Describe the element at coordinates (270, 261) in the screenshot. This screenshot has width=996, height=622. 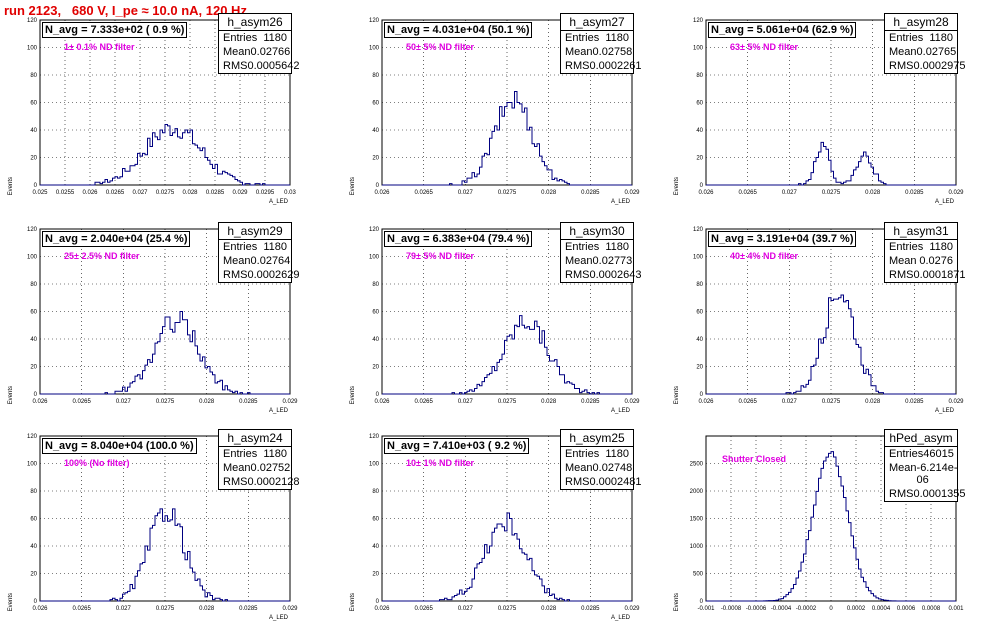
I see `stats-value: 0.02764` at that location.